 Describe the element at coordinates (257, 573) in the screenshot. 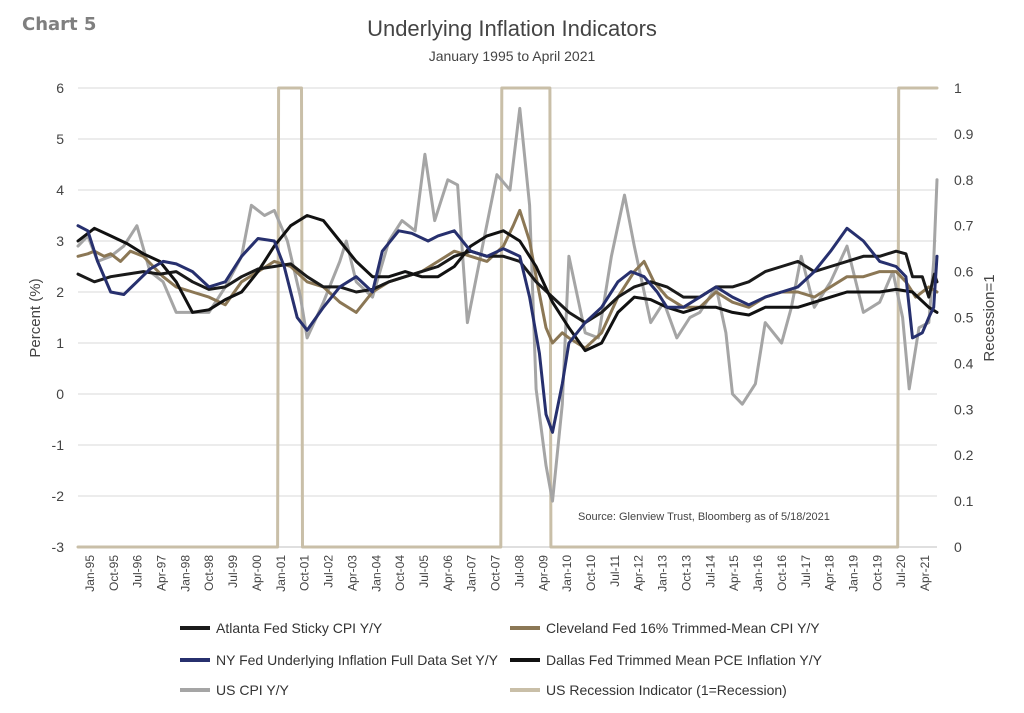

I see `x-tick-label: Apr-00` at that location.